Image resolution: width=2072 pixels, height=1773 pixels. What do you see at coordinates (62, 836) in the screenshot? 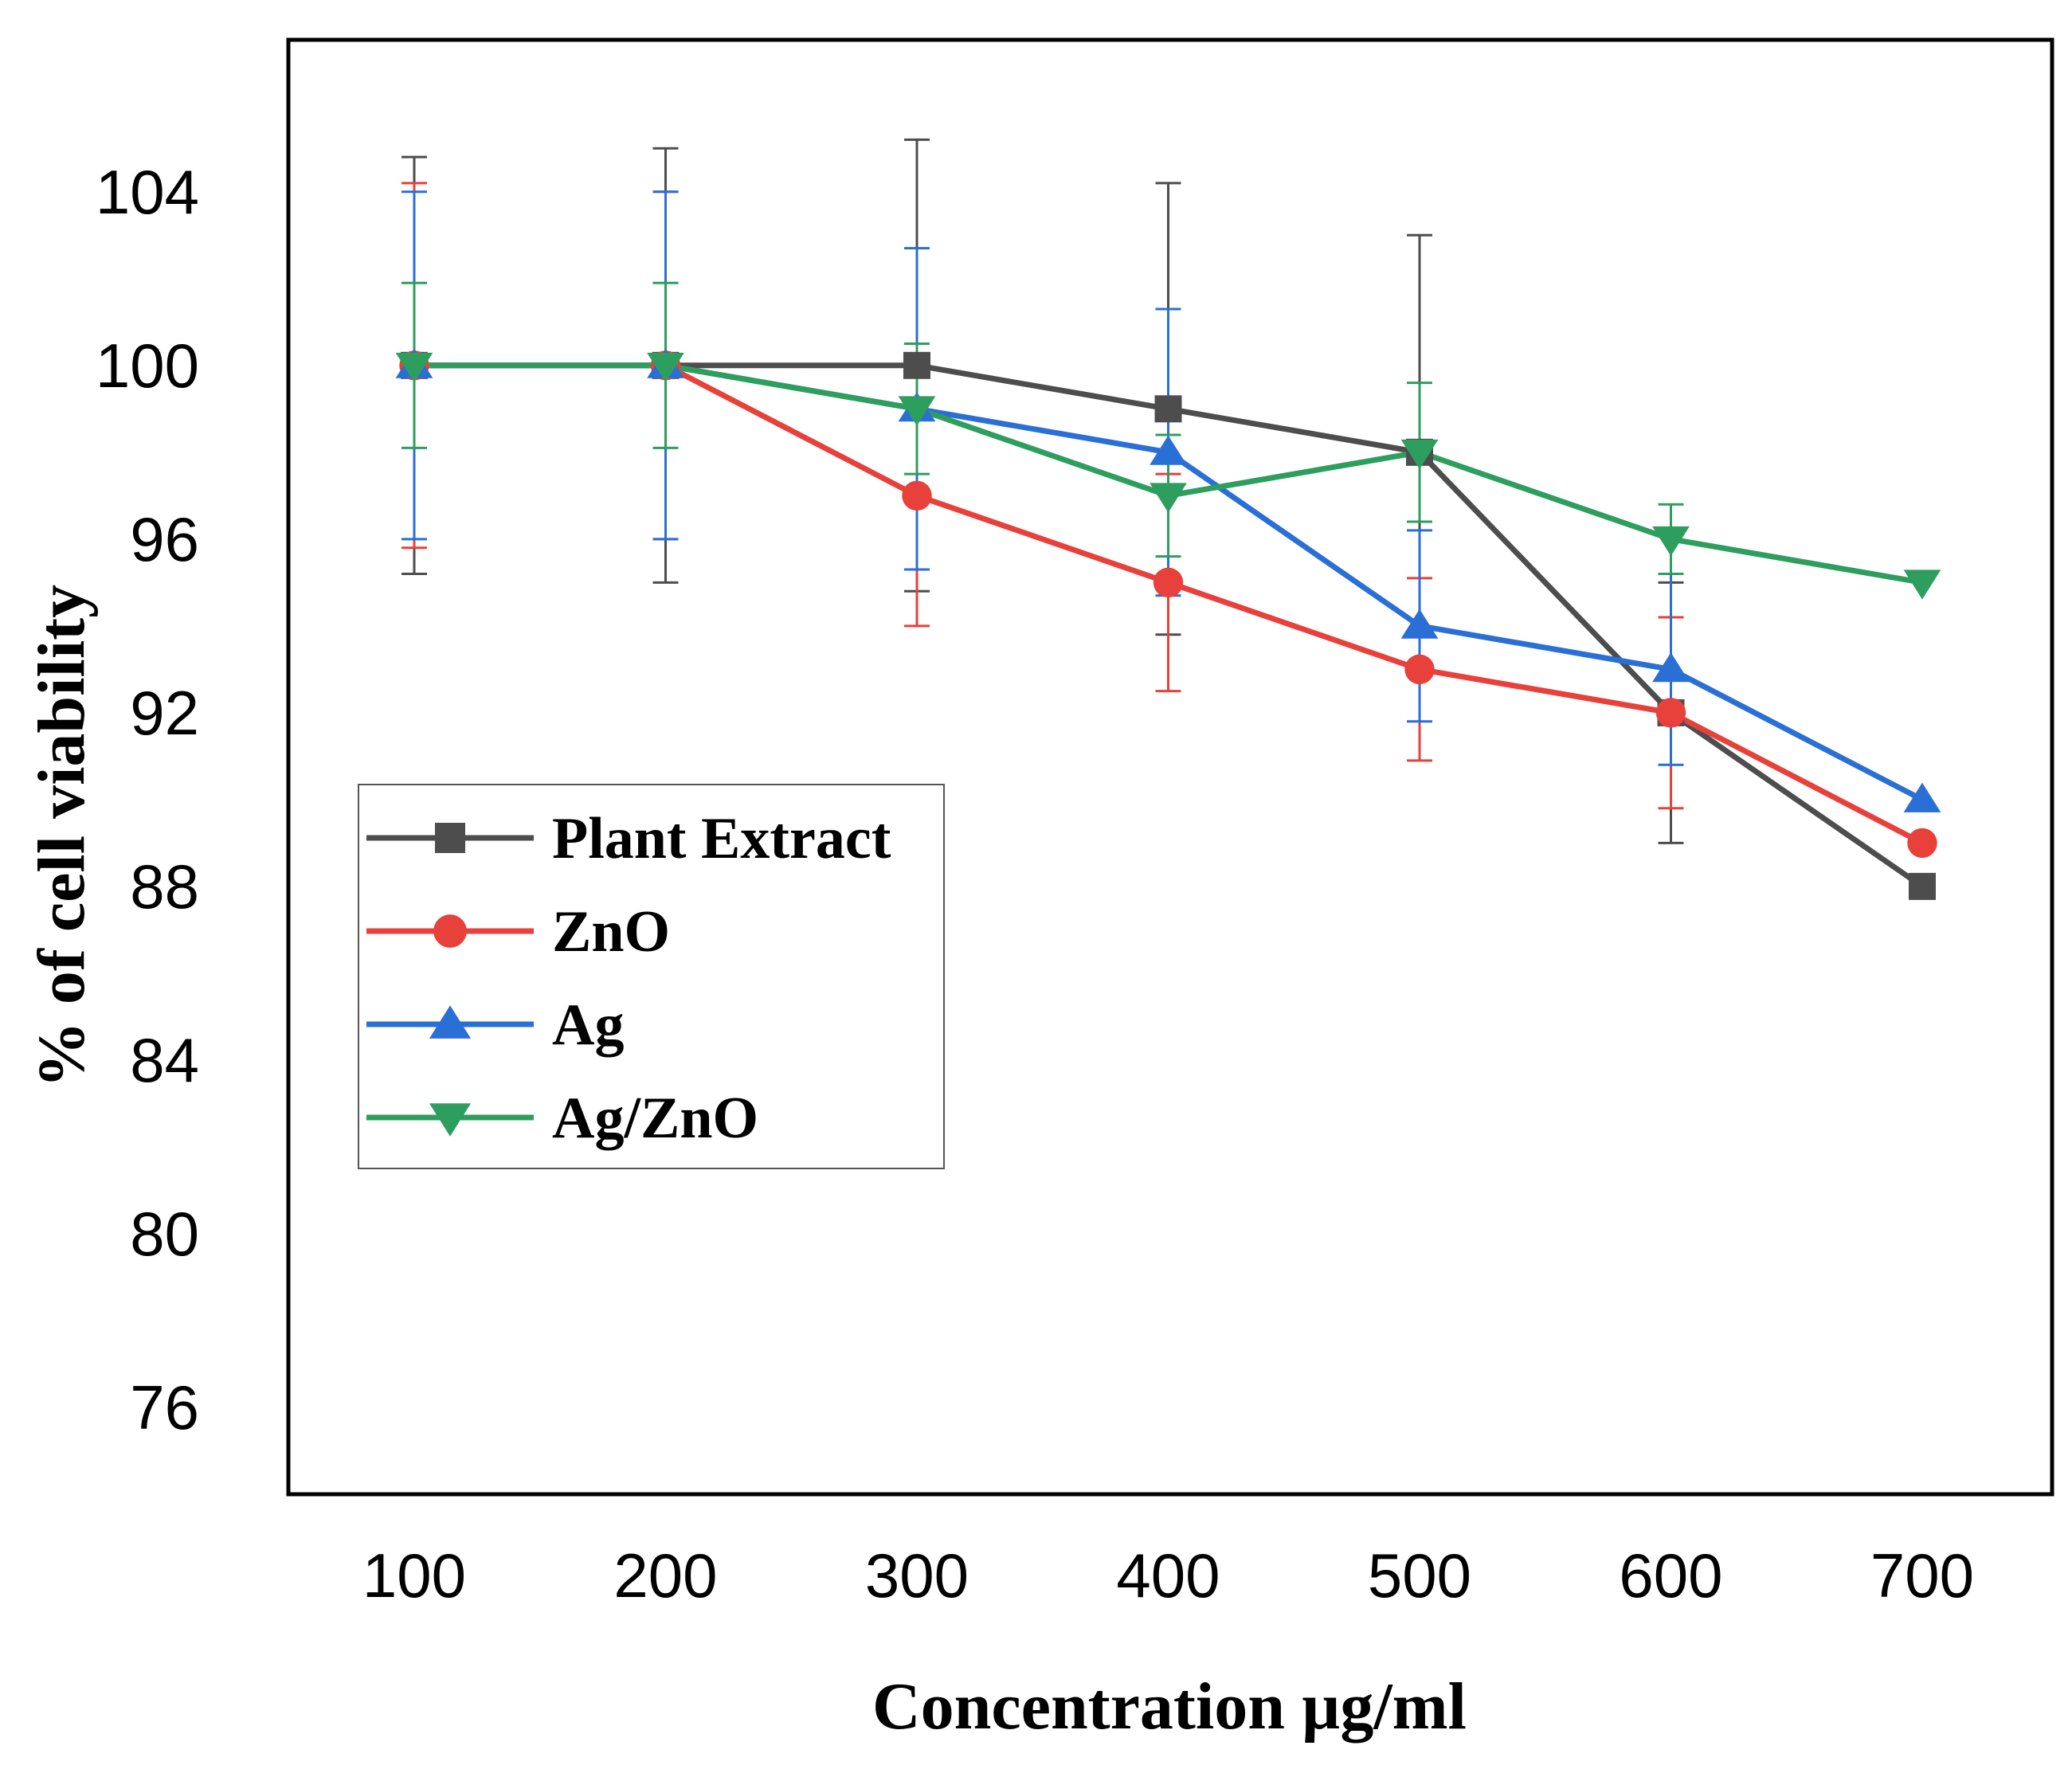
I see `y-axis-title: % of cell viability` at bounding box center [62, 836].